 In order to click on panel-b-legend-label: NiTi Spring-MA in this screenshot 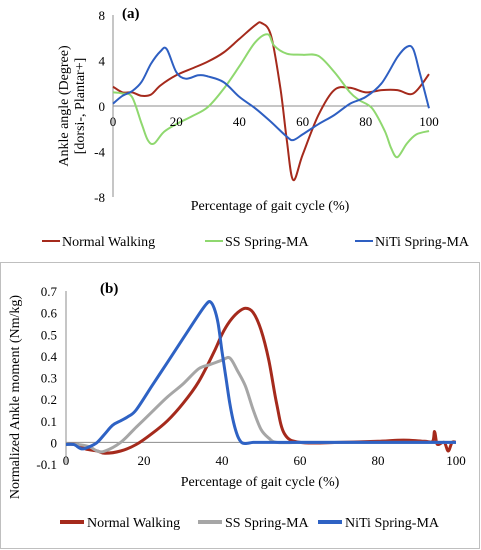, I will do `click(392, 523)`.